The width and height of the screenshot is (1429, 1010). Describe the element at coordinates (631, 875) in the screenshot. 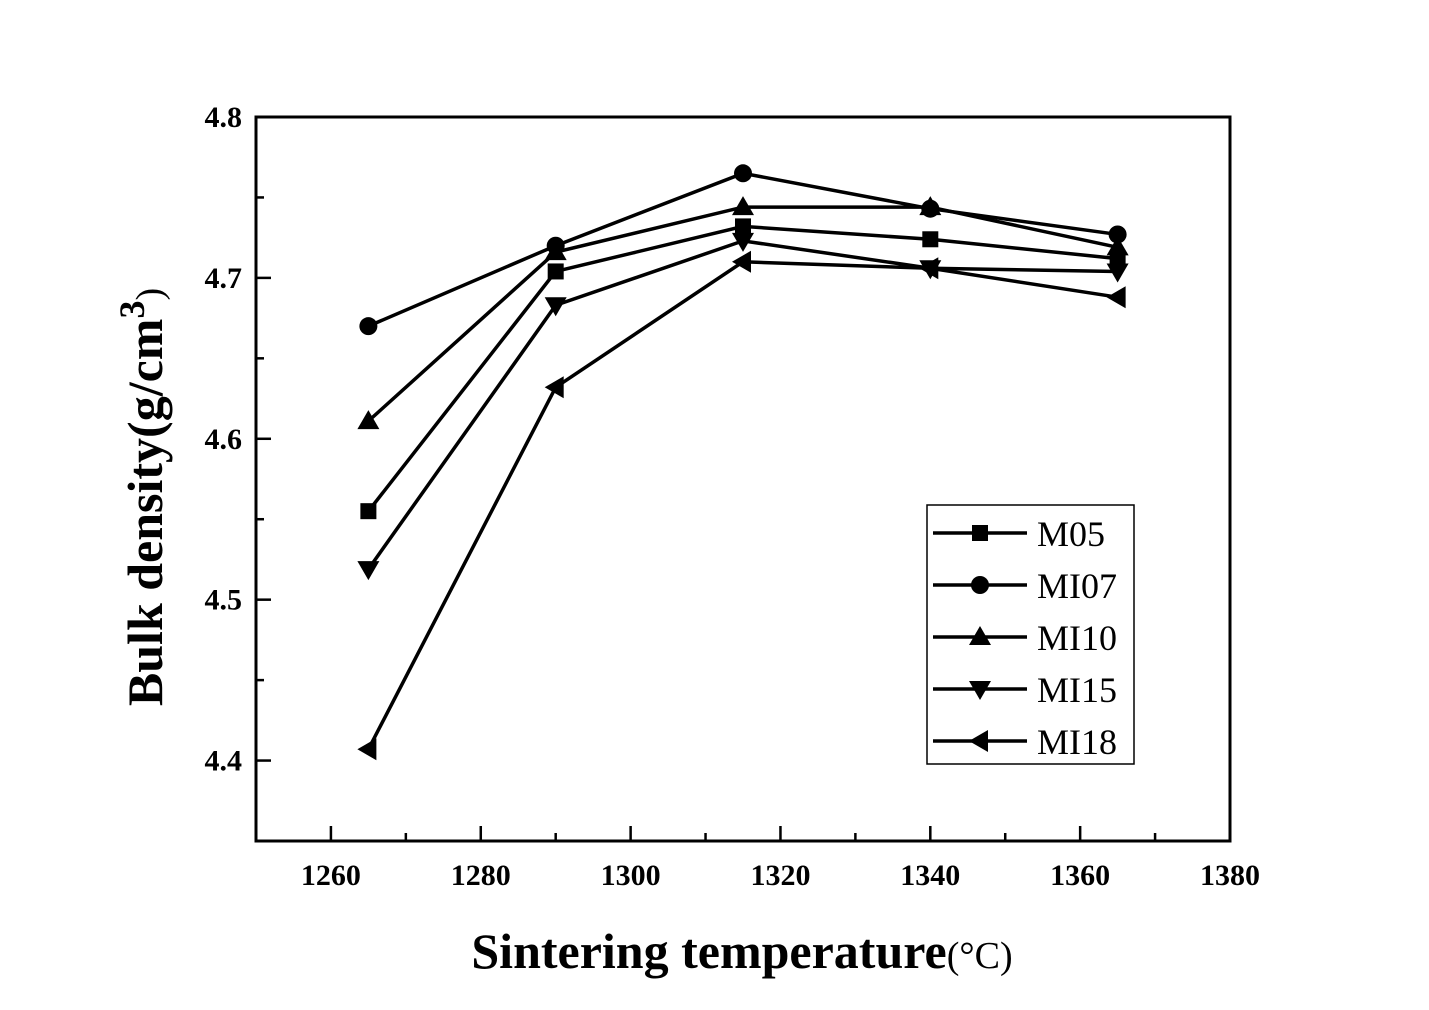

I see `x-tick-label: 1300` at that location.